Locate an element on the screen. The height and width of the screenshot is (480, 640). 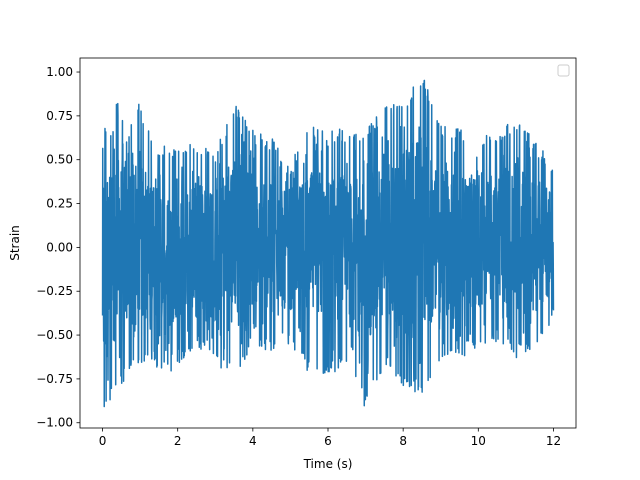
x-tick-label: 4 is located at coordinates (253, 441).